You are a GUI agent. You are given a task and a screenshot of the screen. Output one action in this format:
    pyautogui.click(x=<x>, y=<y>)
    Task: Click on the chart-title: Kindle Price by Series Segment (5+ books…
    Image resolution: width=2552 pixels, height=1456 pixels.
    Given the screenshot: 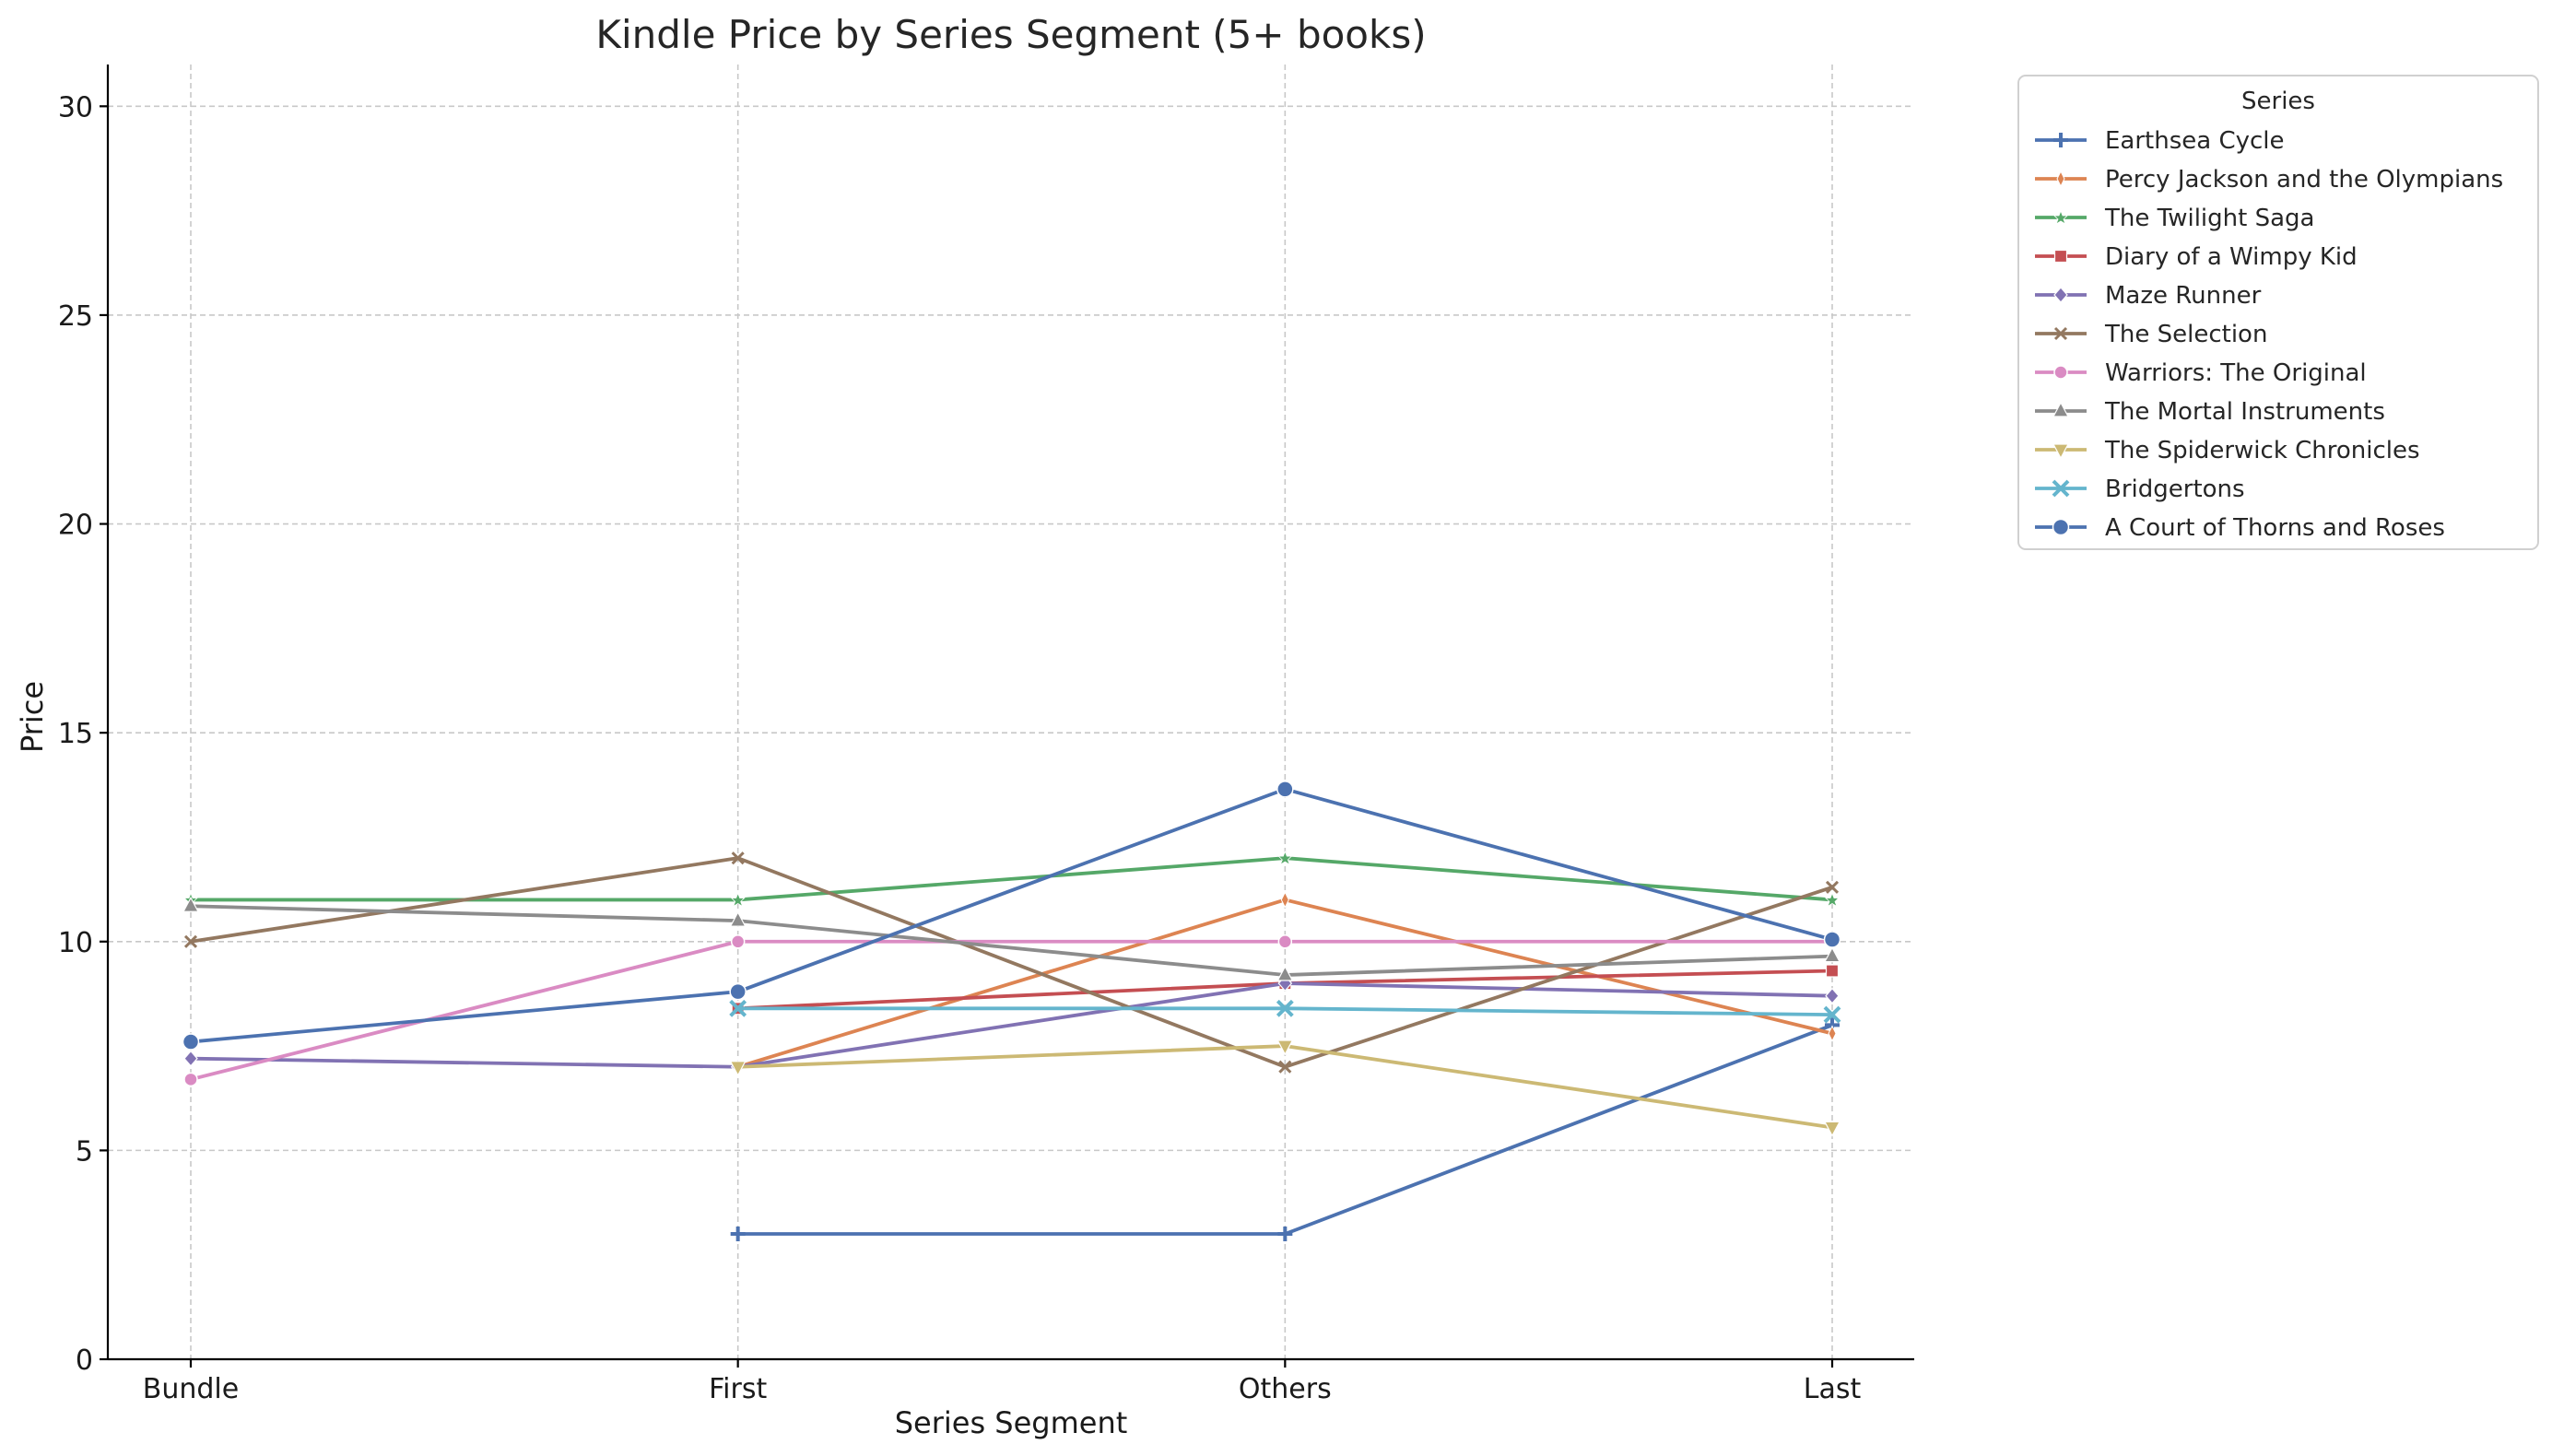 What is the action you would take?
    pyautogui.click(x=1010, y=34)
    